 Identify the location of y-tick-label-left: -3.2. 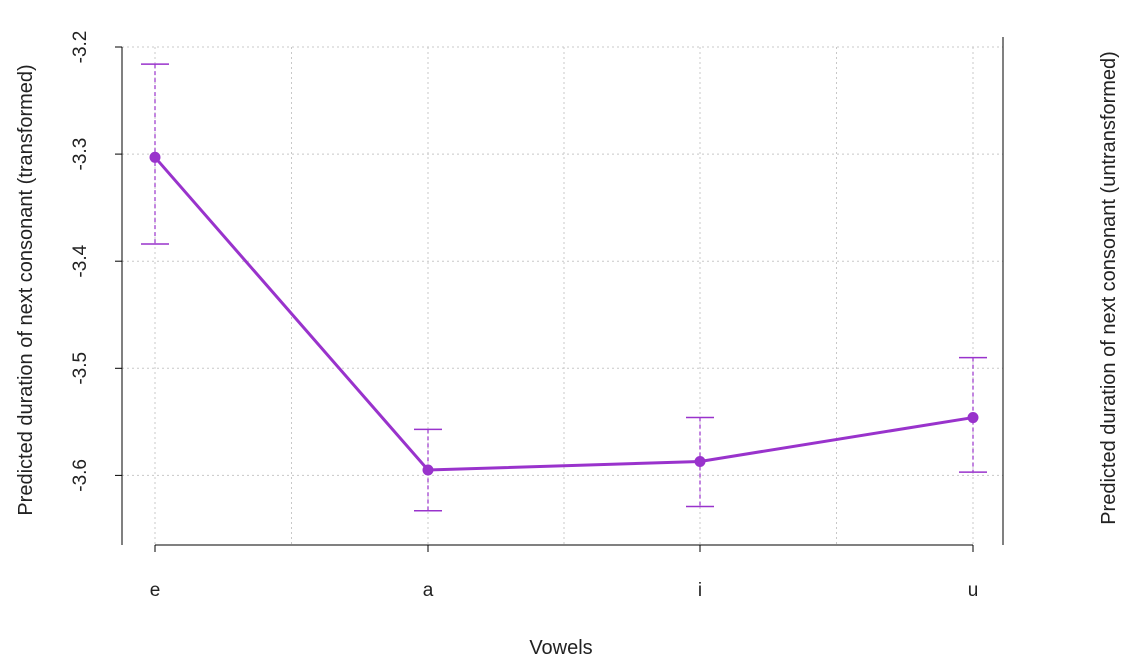
(80, 47).